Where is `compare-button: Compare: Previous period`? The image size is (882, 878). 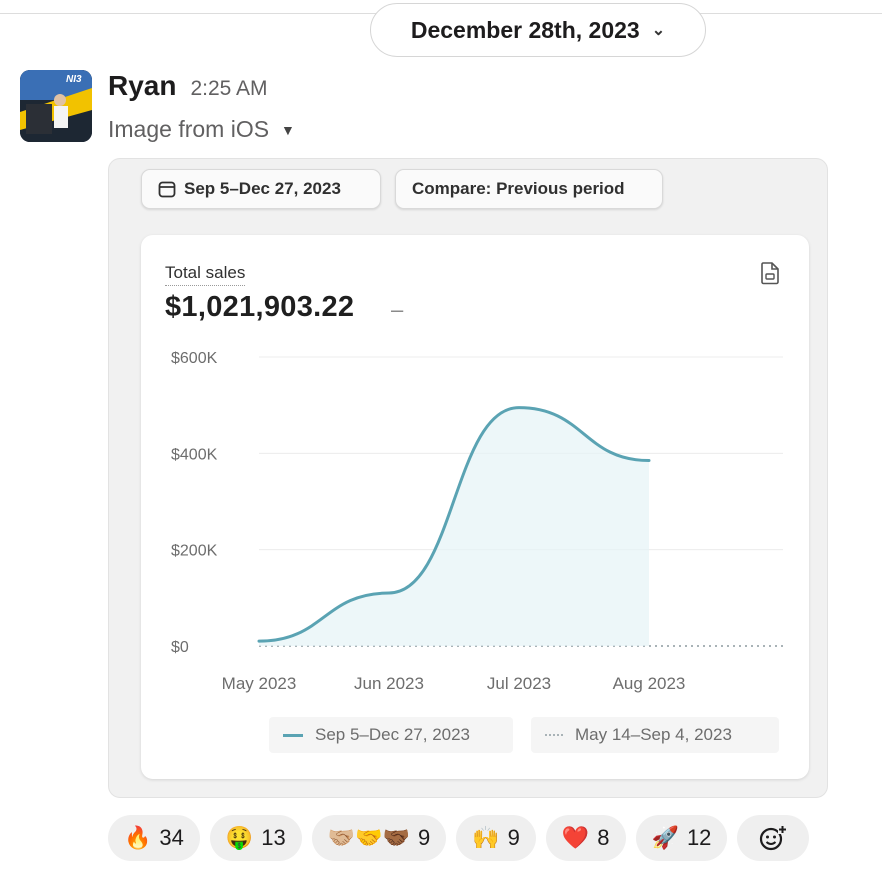 compare-button: Compare: Previous period is located at coordinates (529, 189).